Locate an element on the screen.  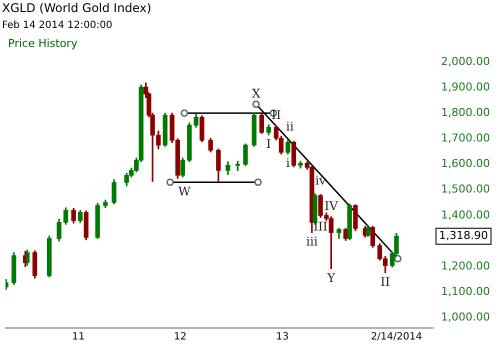
annotation: IV is located at coordinates (331, 205).